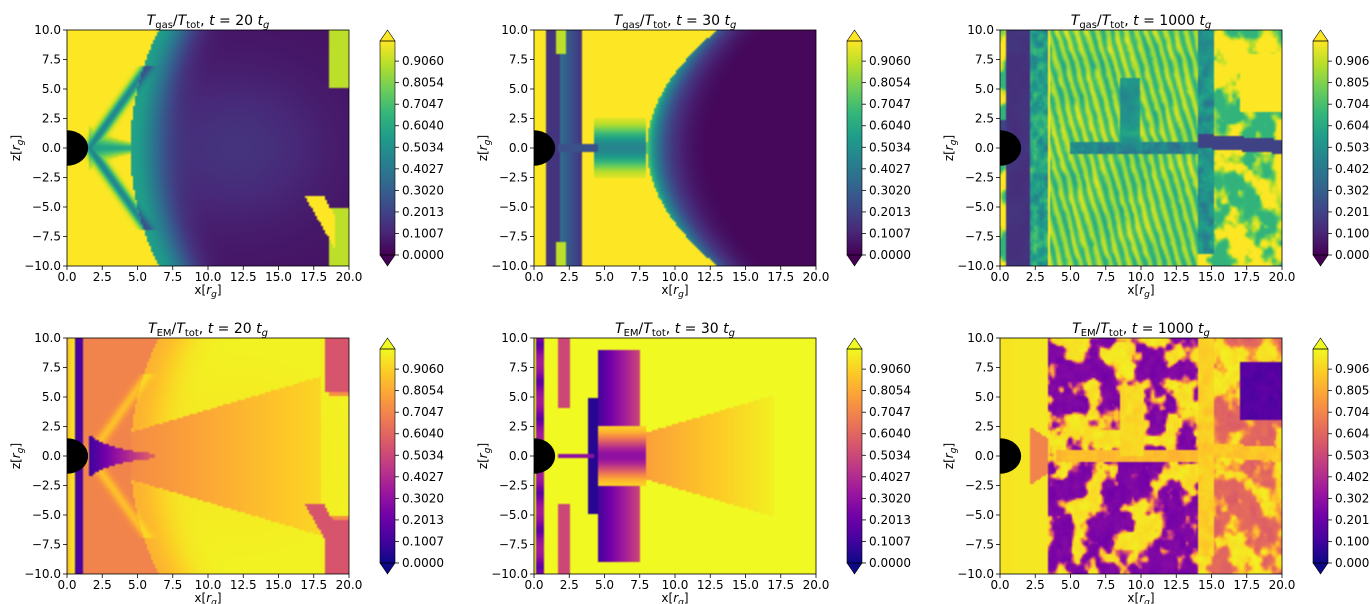  Describe the element at coordinates (423, 434) in the screenshot. I see `colorbar-tick-label: 0.6040` at that location.